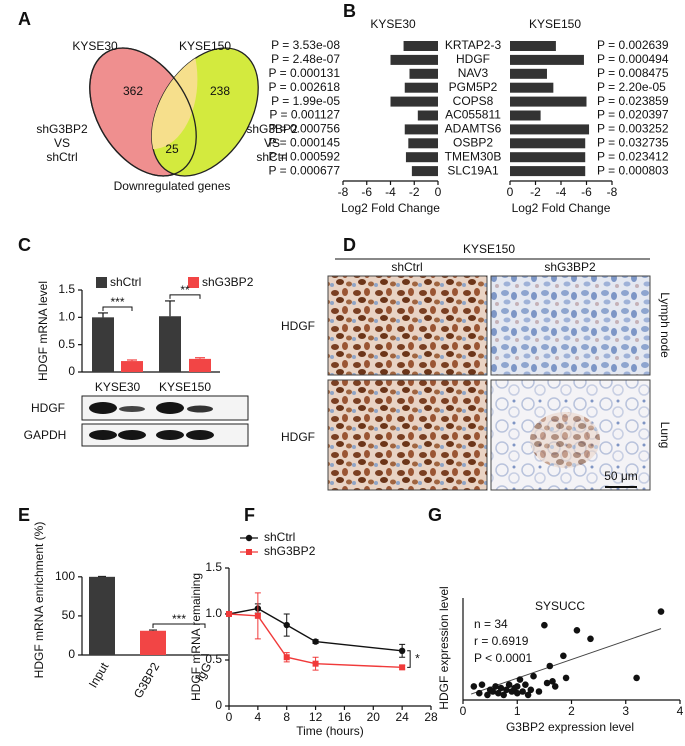 The width and height of the screenshot is (685, 746). What do you see at coordinates (491, 624) in the screenshot?
I see `statistic: n = 34` at bounding box center [491, 624].